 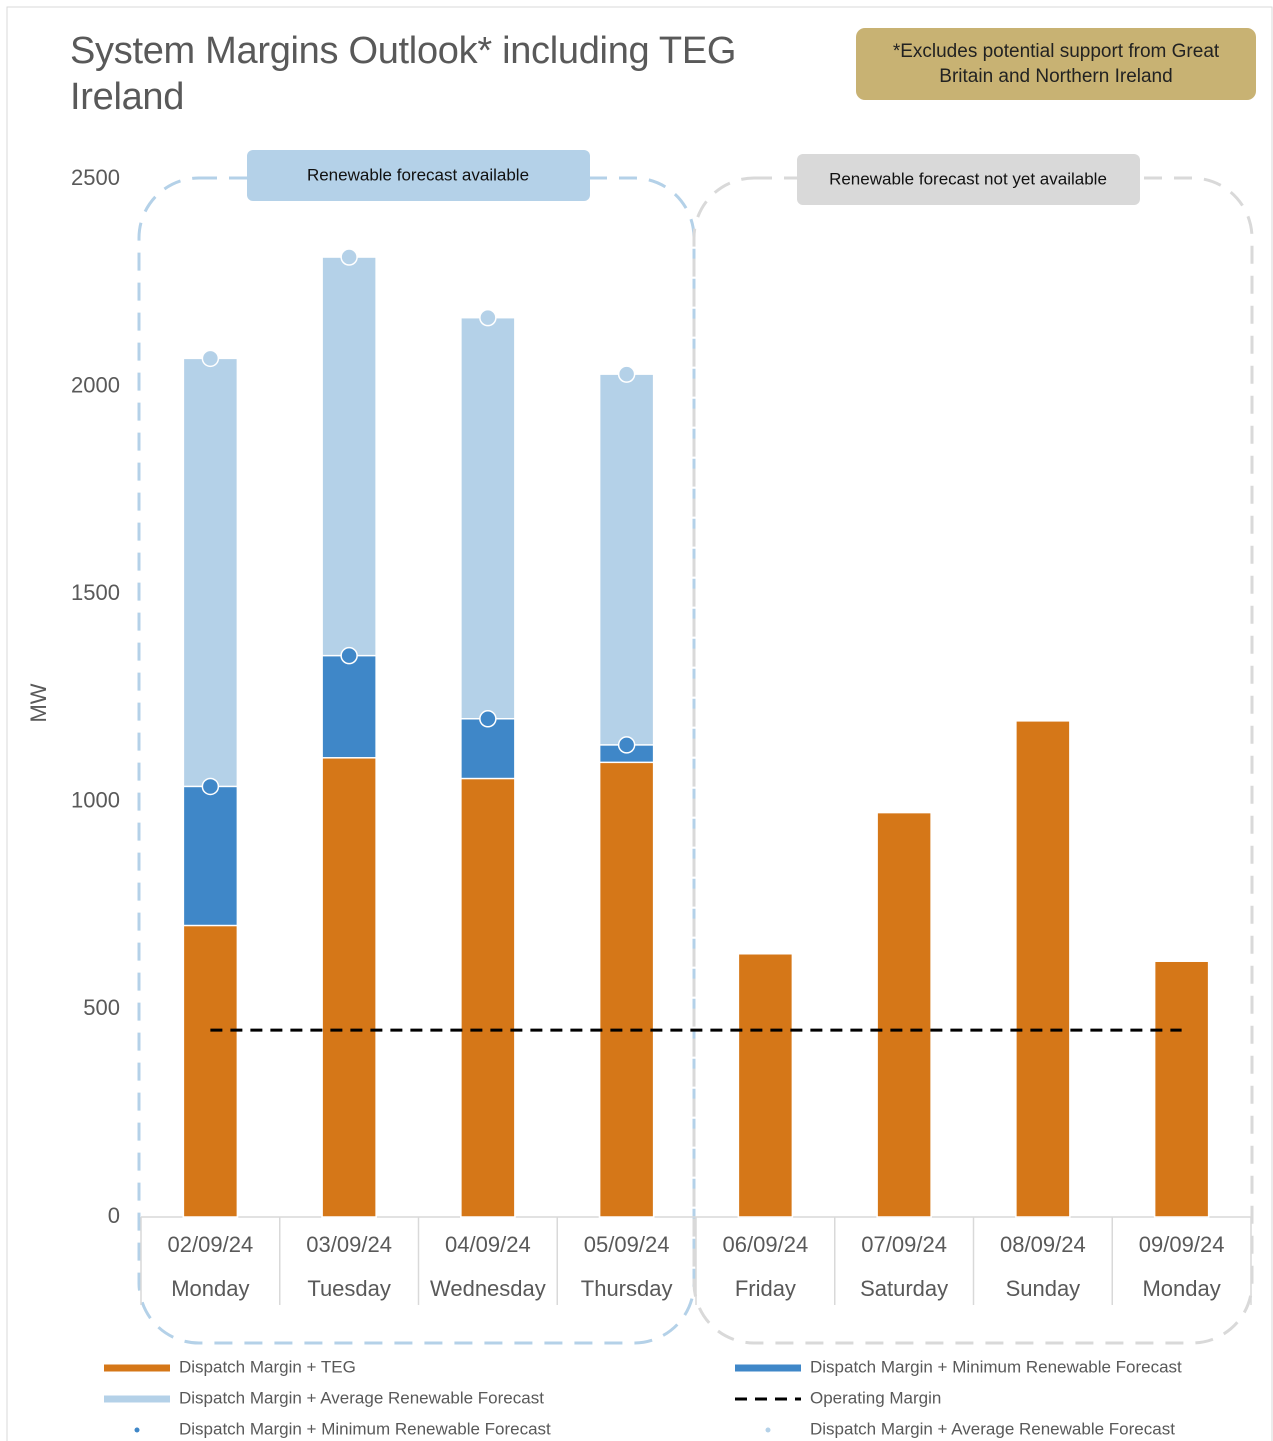 I want to click on legend-label: Operating Margin, so click(x=875, y=1397).